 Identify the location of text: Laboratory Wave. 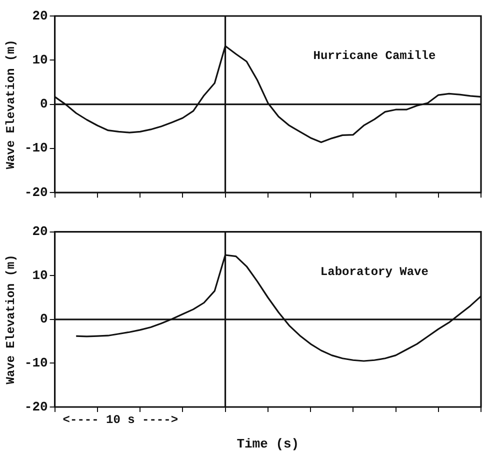
(374, 271).